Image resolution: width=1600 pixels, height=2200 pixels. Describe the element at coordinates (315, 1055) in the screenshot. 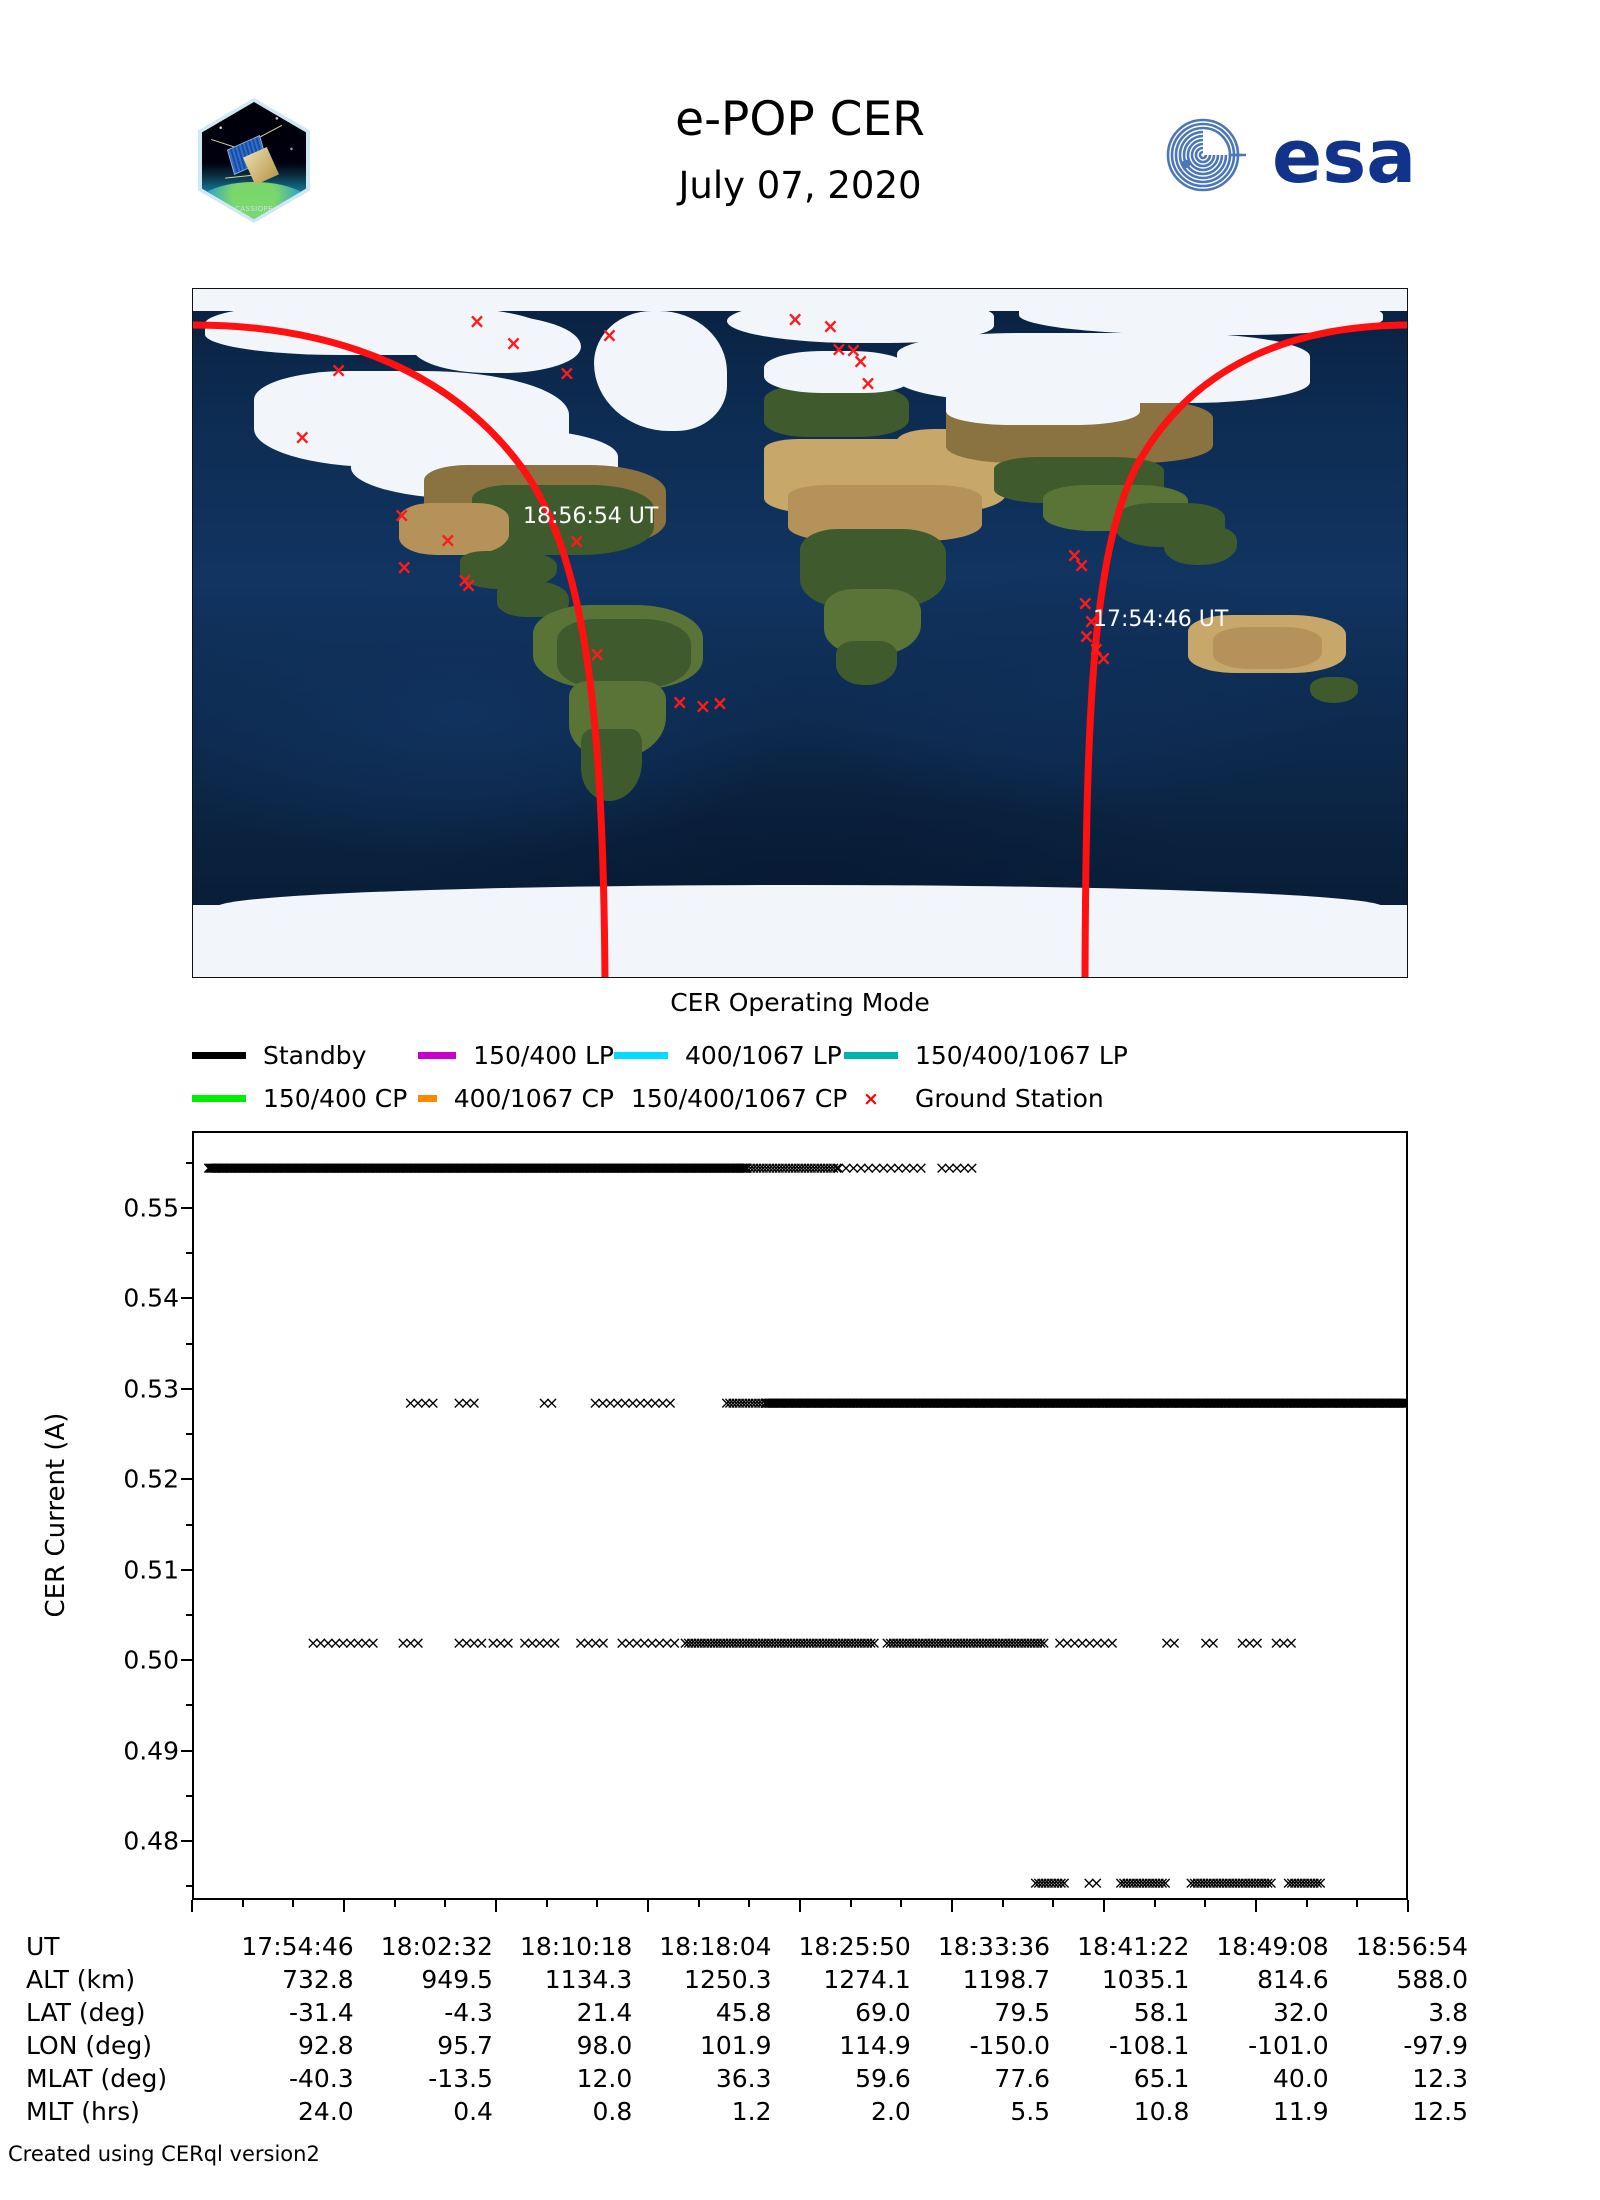

I see `legend-label: Standby` at that location.